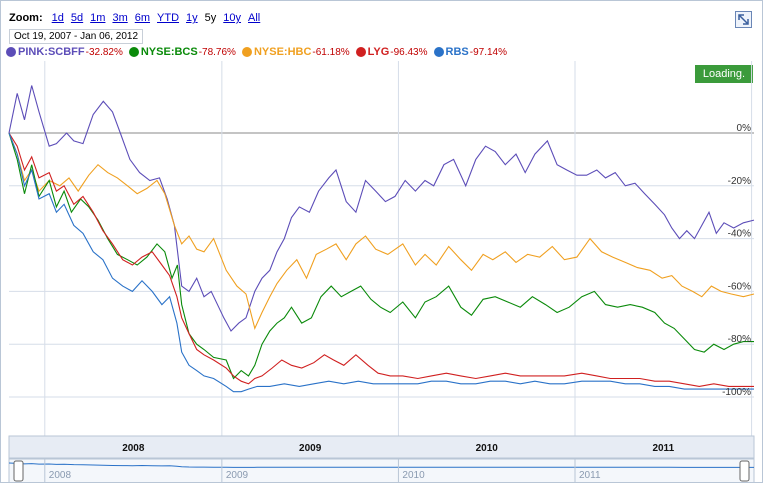  I want to click on navigator-tick-label: 2009, so click(237, 475).